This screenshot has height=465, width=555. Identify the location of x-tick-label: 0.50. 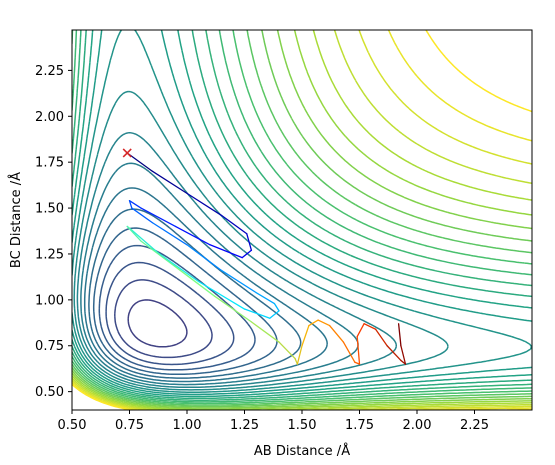
(72, 425).